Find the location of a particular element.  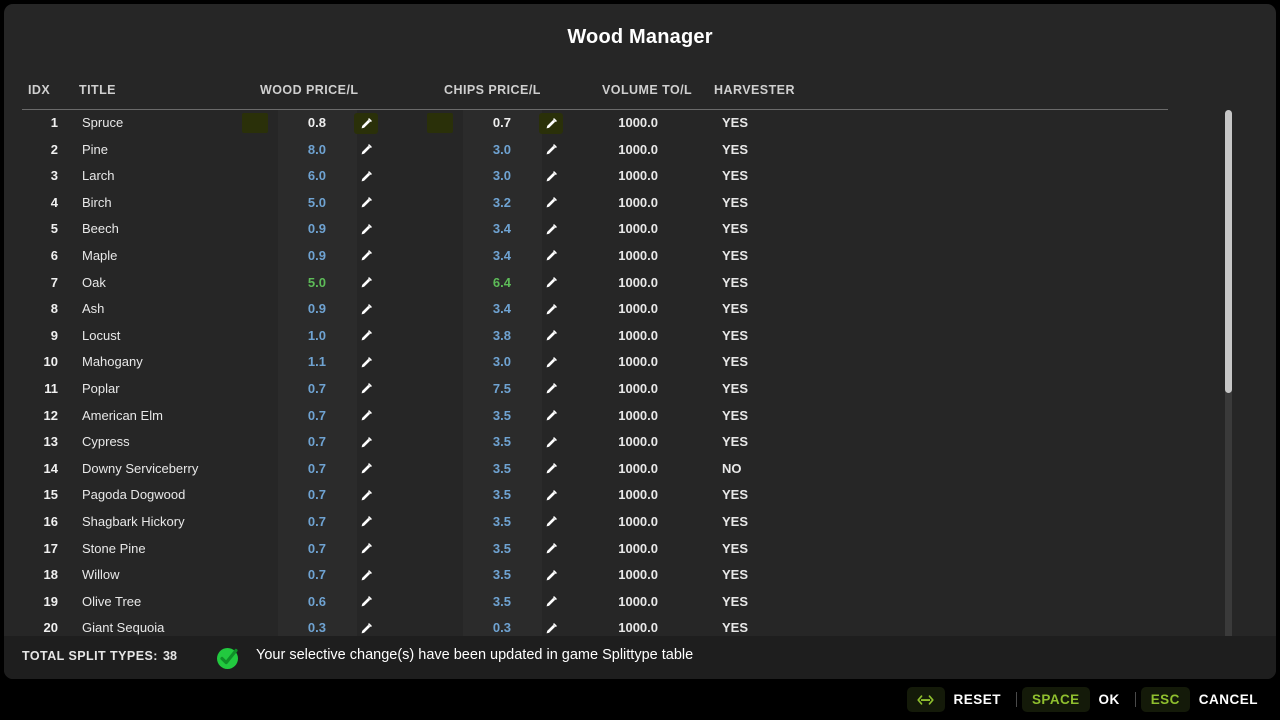

table-row: 17 Stone Pine 0.7 3.5 1000.0 YES is located at coordinates (640, 549).